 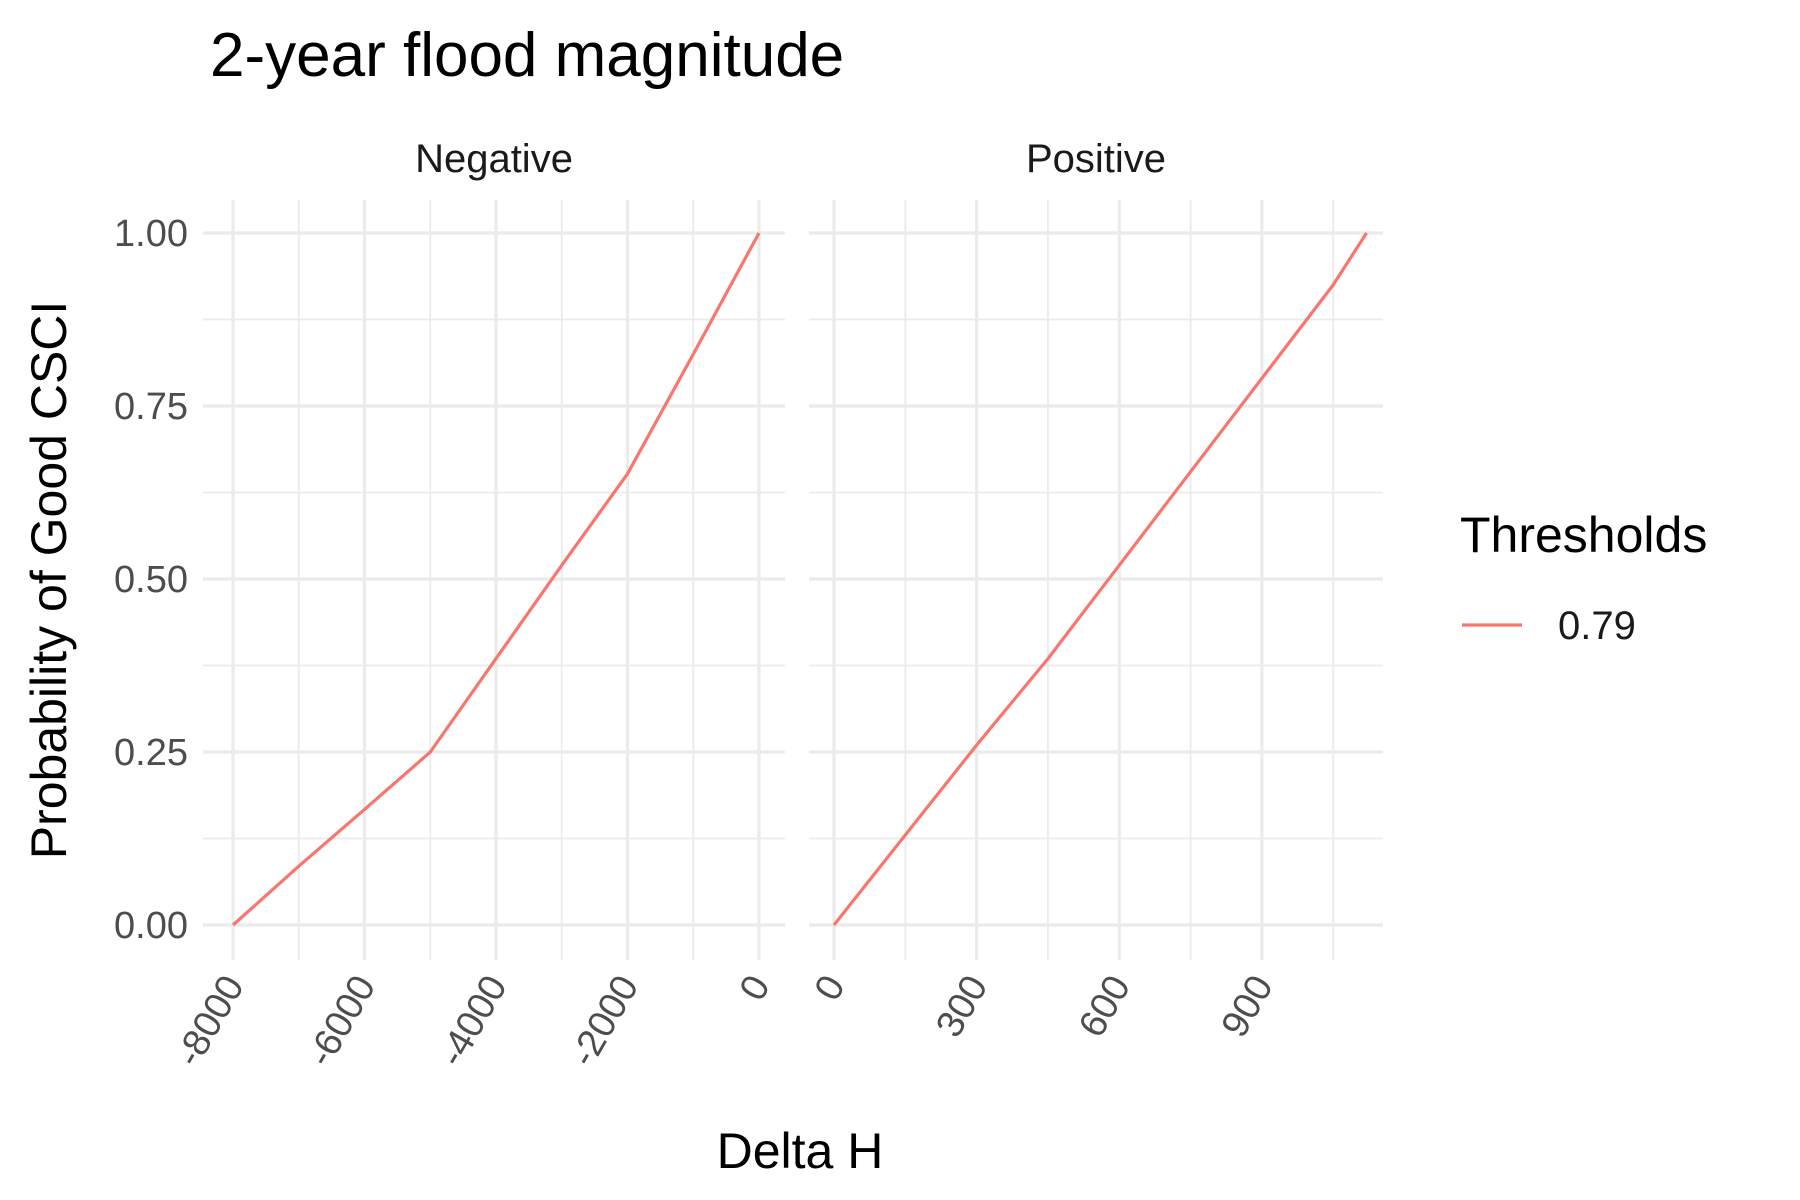 What do you see at coordinates (1096, 159) in the screenshot?
I see `facet-strip-label: Positive` at bounding box center [1096, 159].